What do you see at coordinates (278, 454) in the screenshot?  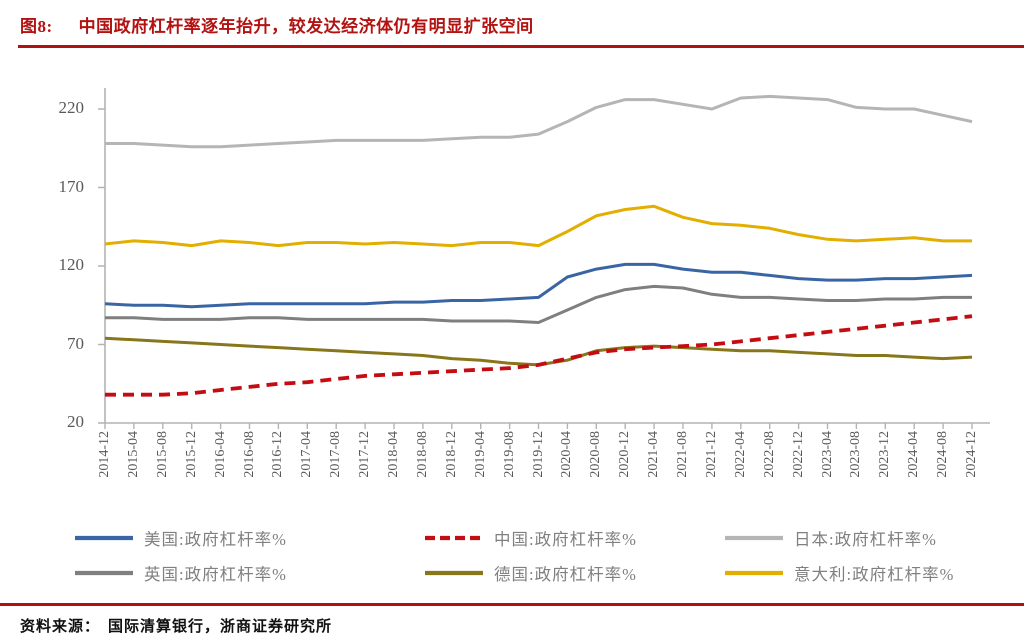 I see `x-axis-tick-label: 2016-12` at bounding box center [278, 454].